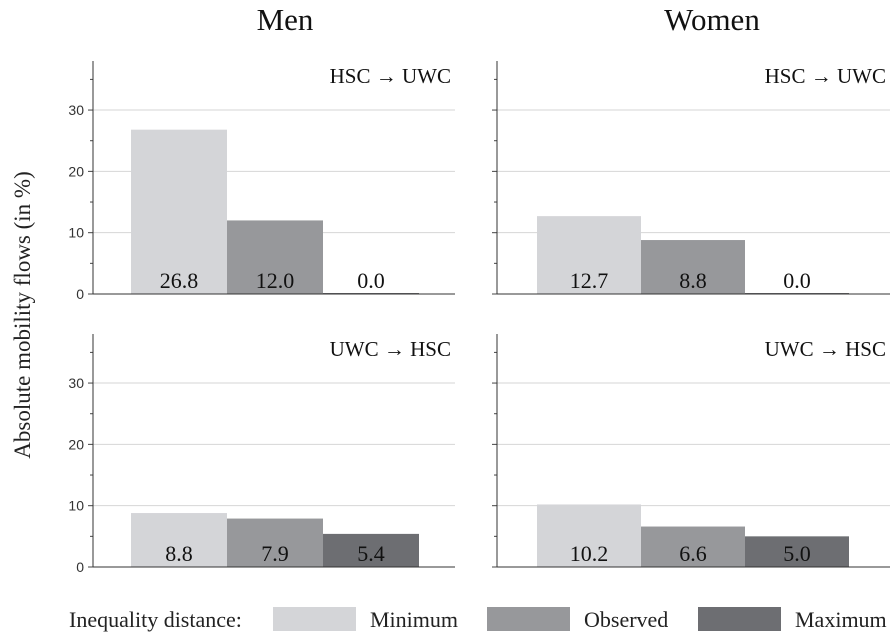 The image size is (895, 633). Describe the element at coordinates (22, 314) in the screenshot. I see `y-axis-label: Absolute mobility flows (in %)` at that location.